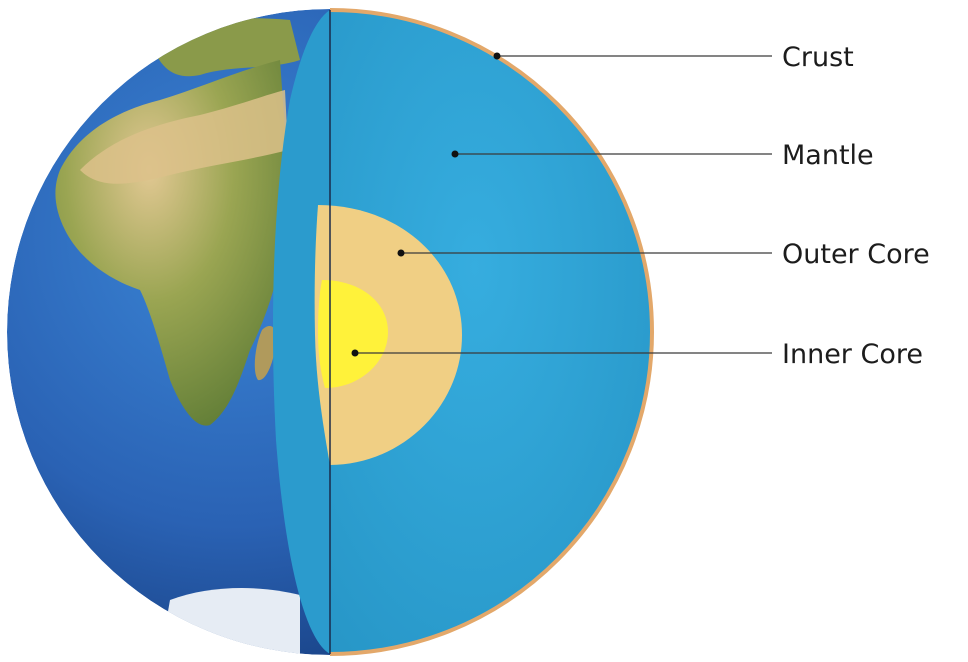 This screenshot has height=662, width=968. I want to click on madagascar-landmass, so click(265, 353).